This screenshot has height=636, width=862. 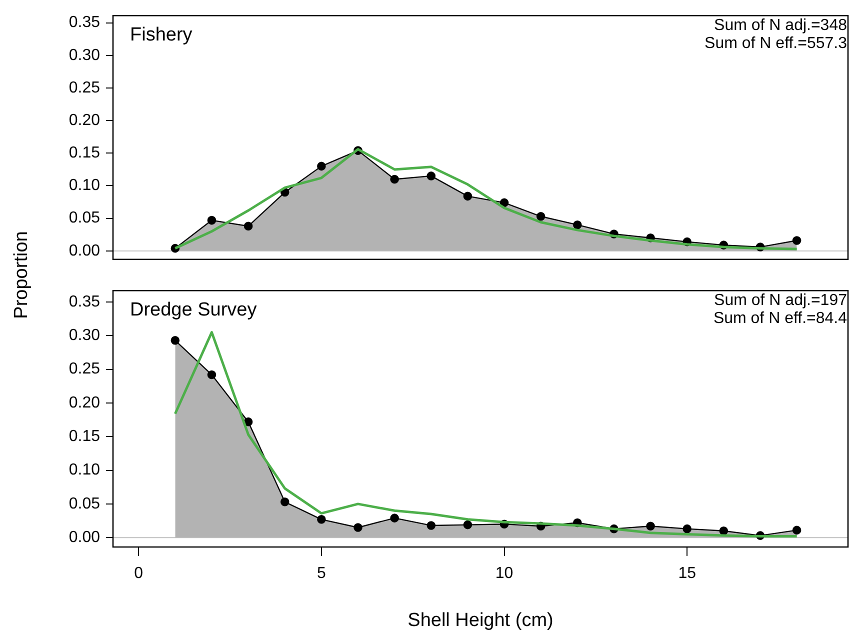 What do you see at coordinates (776, 43) in the screenshot?
I see `annotation: Sum of N eff.=557.3` at bounding box center [776, 43].